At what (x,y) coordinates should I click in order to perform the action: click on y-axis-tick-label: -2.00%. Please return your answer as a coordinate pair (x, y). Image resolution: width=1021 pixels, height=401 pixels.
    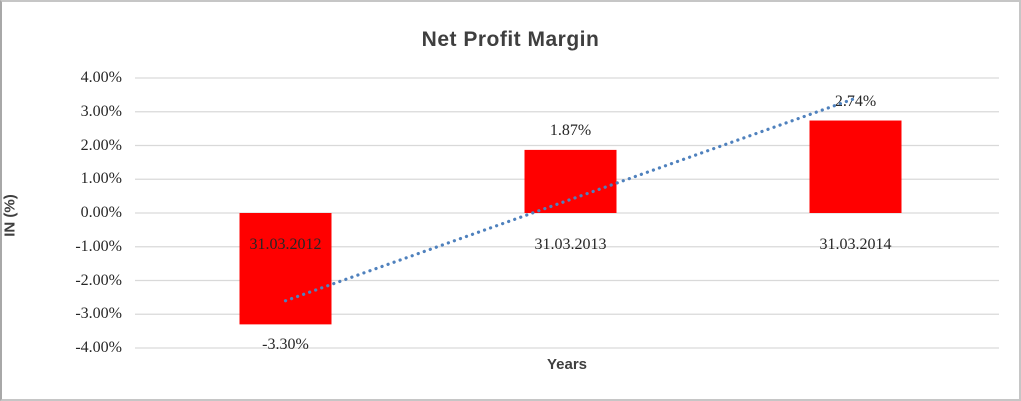
    Looking at the image, I should click on (98, 280).